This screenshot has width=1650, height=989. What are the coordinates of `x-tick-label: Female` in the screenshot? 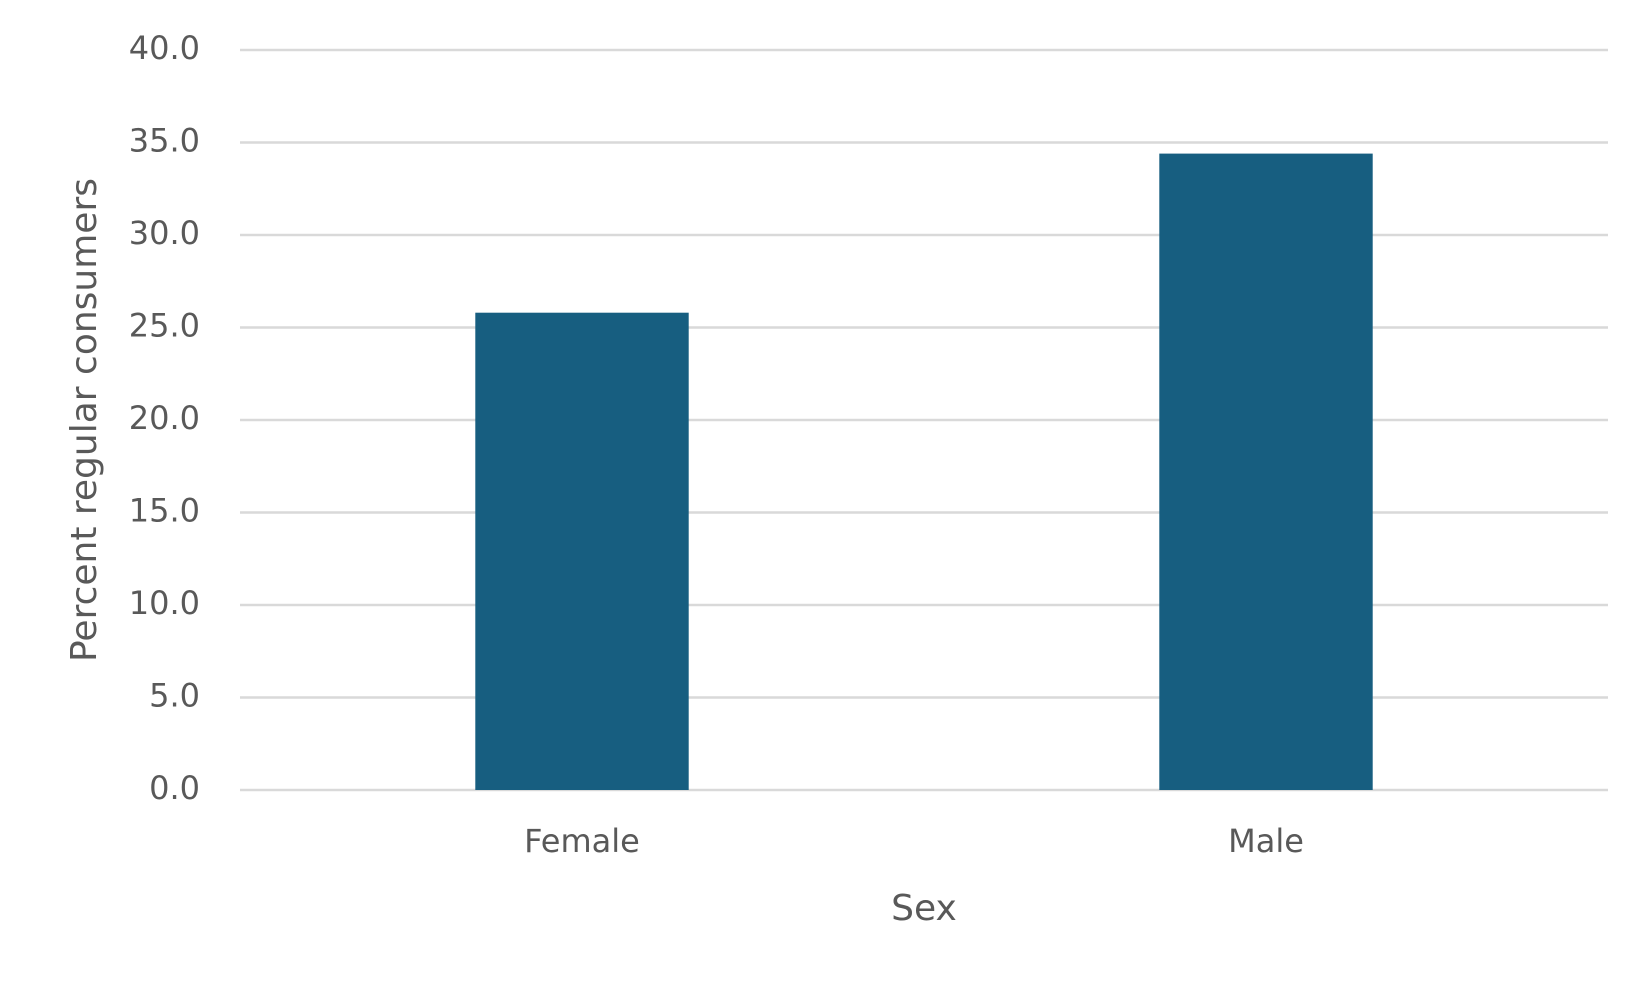 It's located at (582, 841).